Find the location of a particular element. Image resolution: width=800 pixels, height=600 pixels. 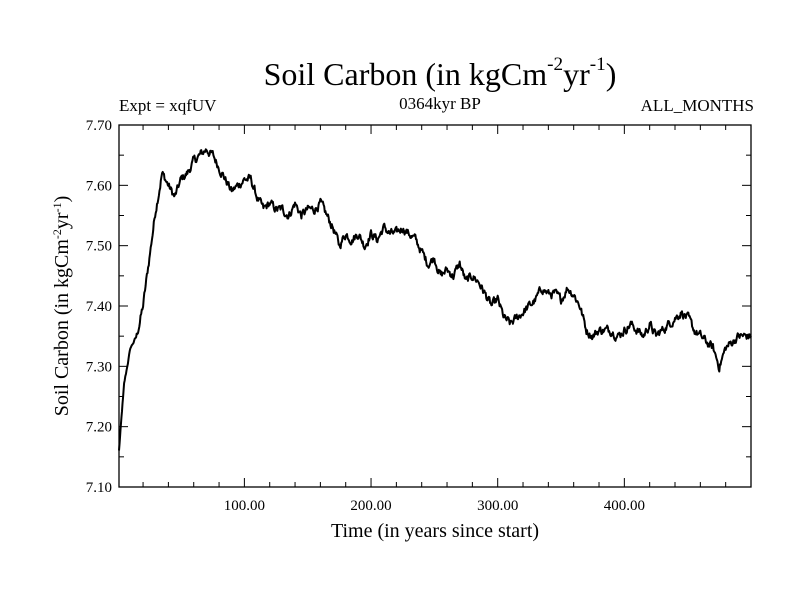

y-tick-label: 7.50 is located at coordinates (99, 247).